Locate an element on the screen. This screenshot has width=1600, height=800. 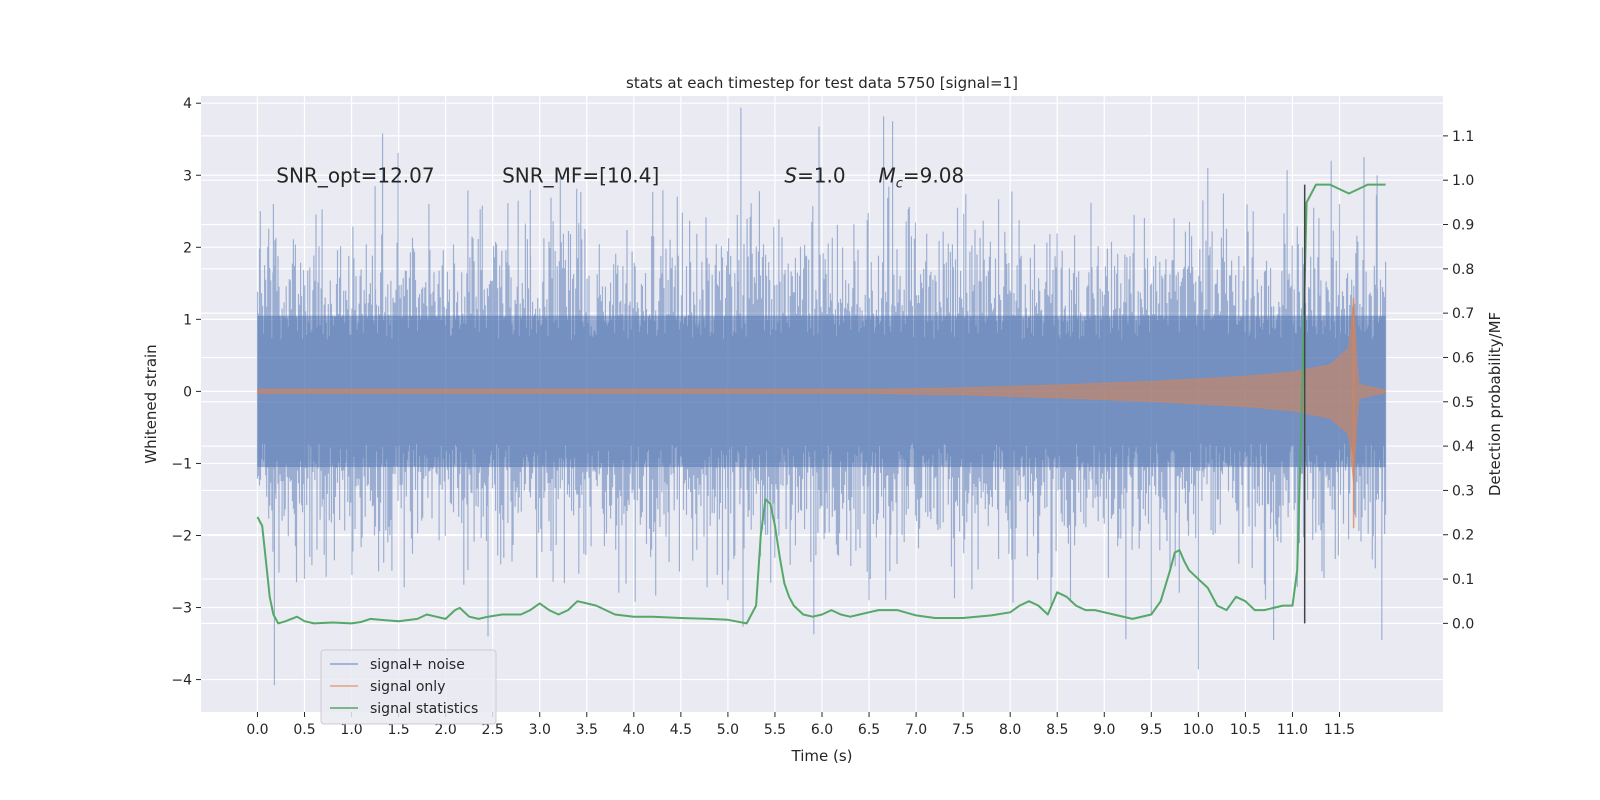
x-tick-label-1: 0.5 is located at coordinates (304, 730).